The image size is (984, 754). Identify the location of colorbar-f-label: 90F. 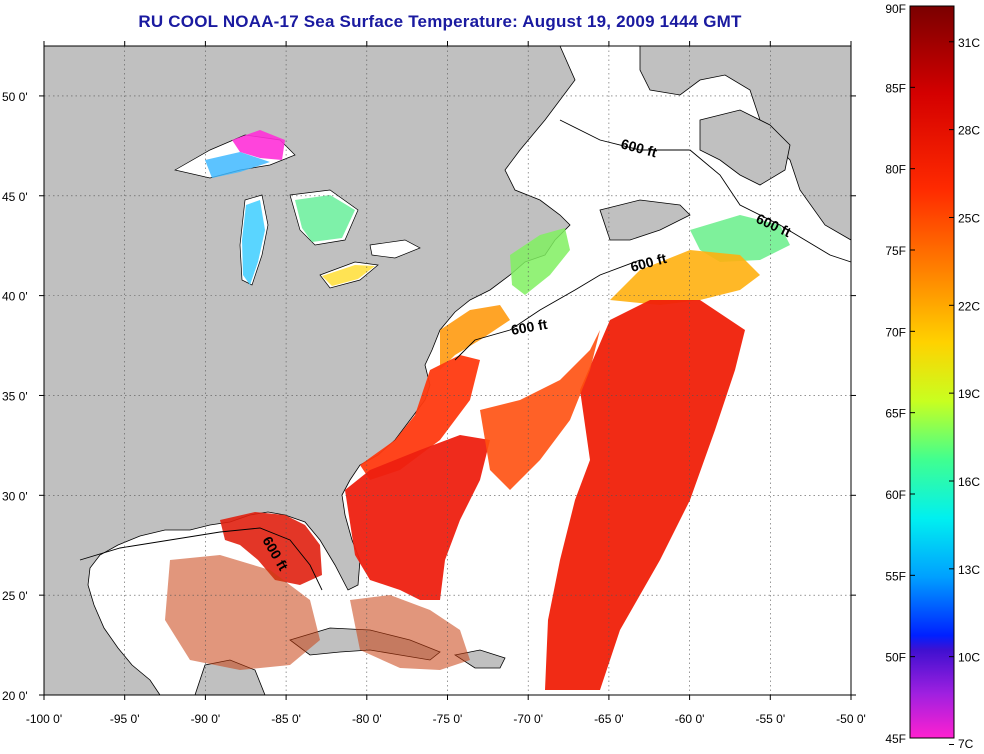
(895, 9).